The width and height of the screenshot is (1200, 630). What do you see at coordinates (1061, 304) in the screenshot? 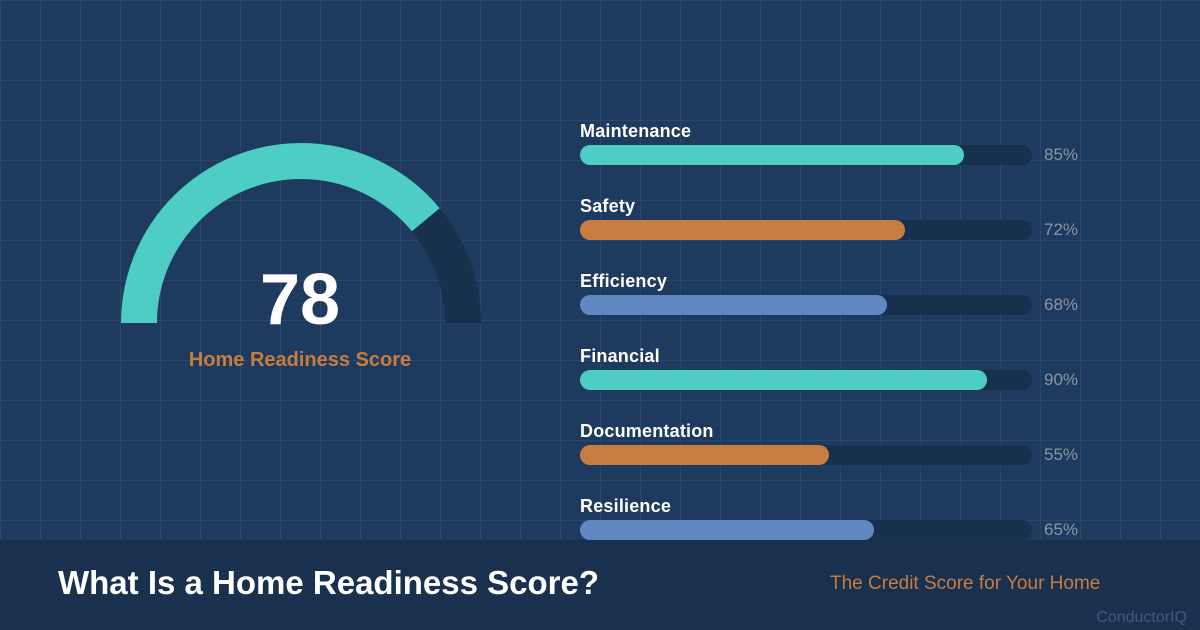
I see `bar-percent-value: 68%` at bounding box center [1061, 304].